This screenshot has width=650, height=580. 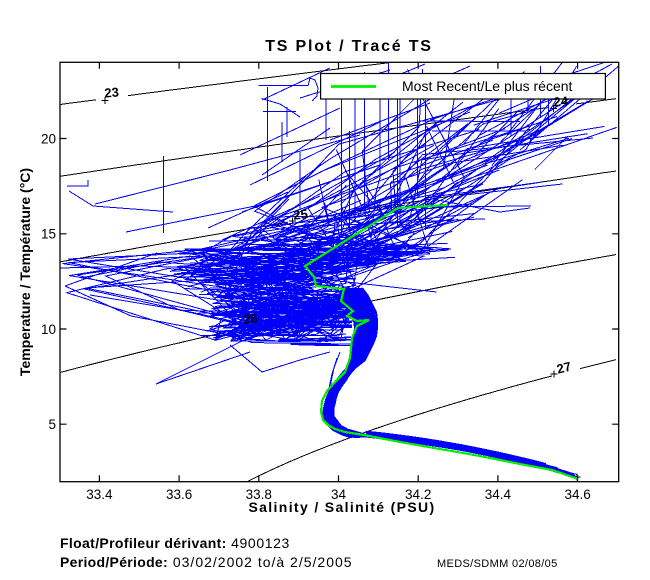 What do you see at coordinates (498, 494) in the screenshot?
I see `svg-text: 34.4` at bounding box center [498, 494].